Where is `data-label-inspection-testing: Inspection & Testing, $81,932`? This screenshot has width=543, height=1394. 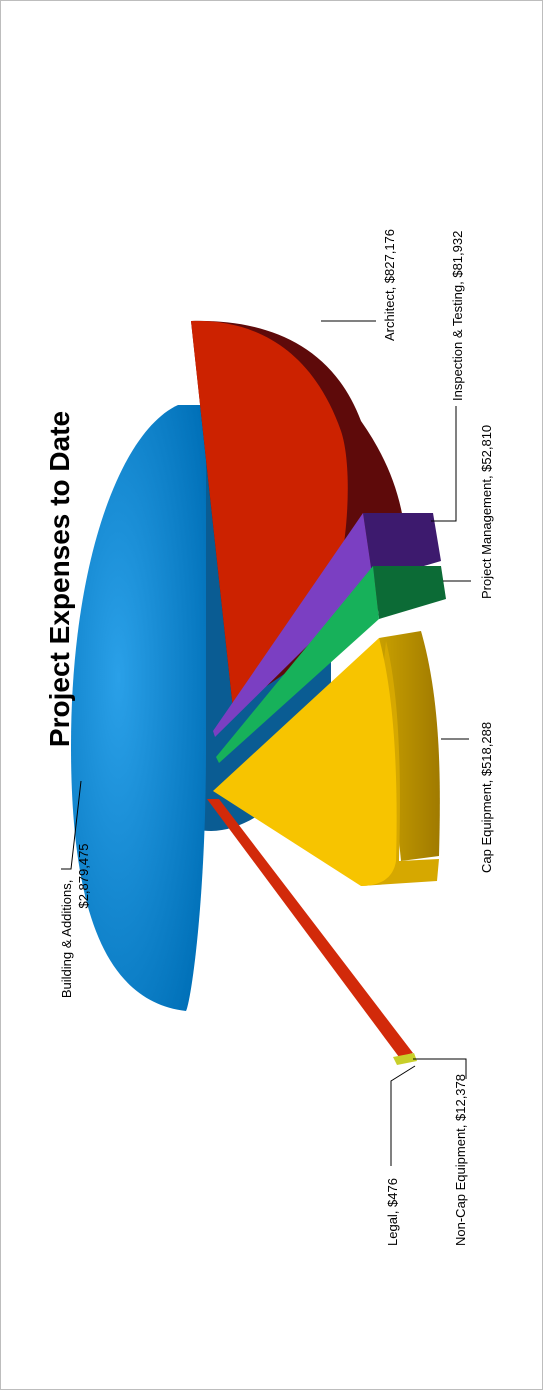 data-label-inspection-testing: Inspection & Testing, $81,932 is located at coordinates (457, 316).